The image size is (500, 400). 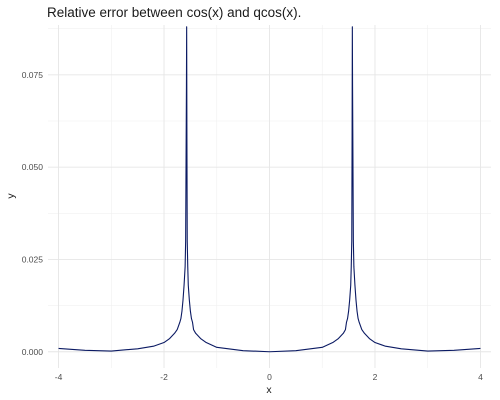 I want to click on x-axis-ticks: -4 -2 0 2 4, so click(x=269, y=377).